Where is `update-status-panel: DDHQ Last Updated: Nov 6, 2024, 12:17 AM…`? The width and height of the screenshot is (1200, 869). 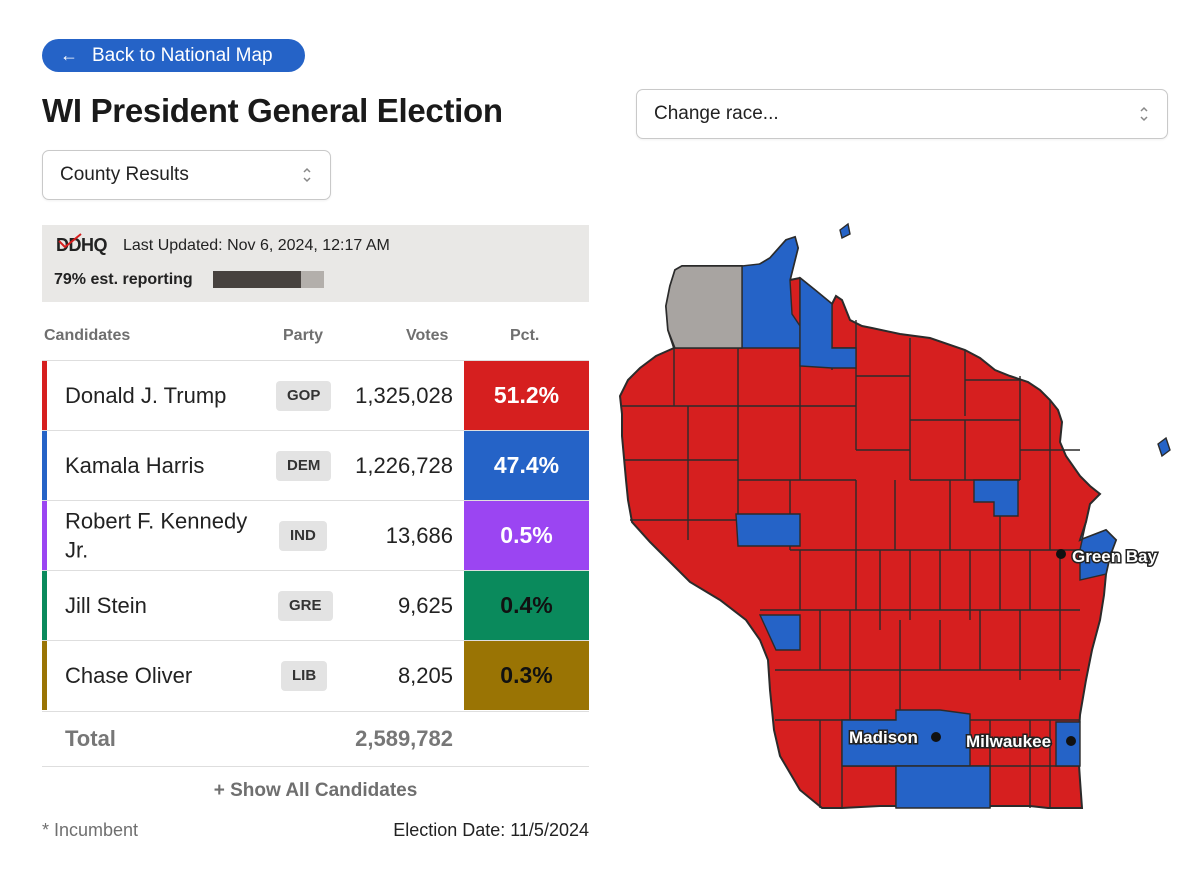
update-status-panel: DDHQ Last Updated: Nov 6, 2024, 12:17 AM… is located at coordinates (315, 263).